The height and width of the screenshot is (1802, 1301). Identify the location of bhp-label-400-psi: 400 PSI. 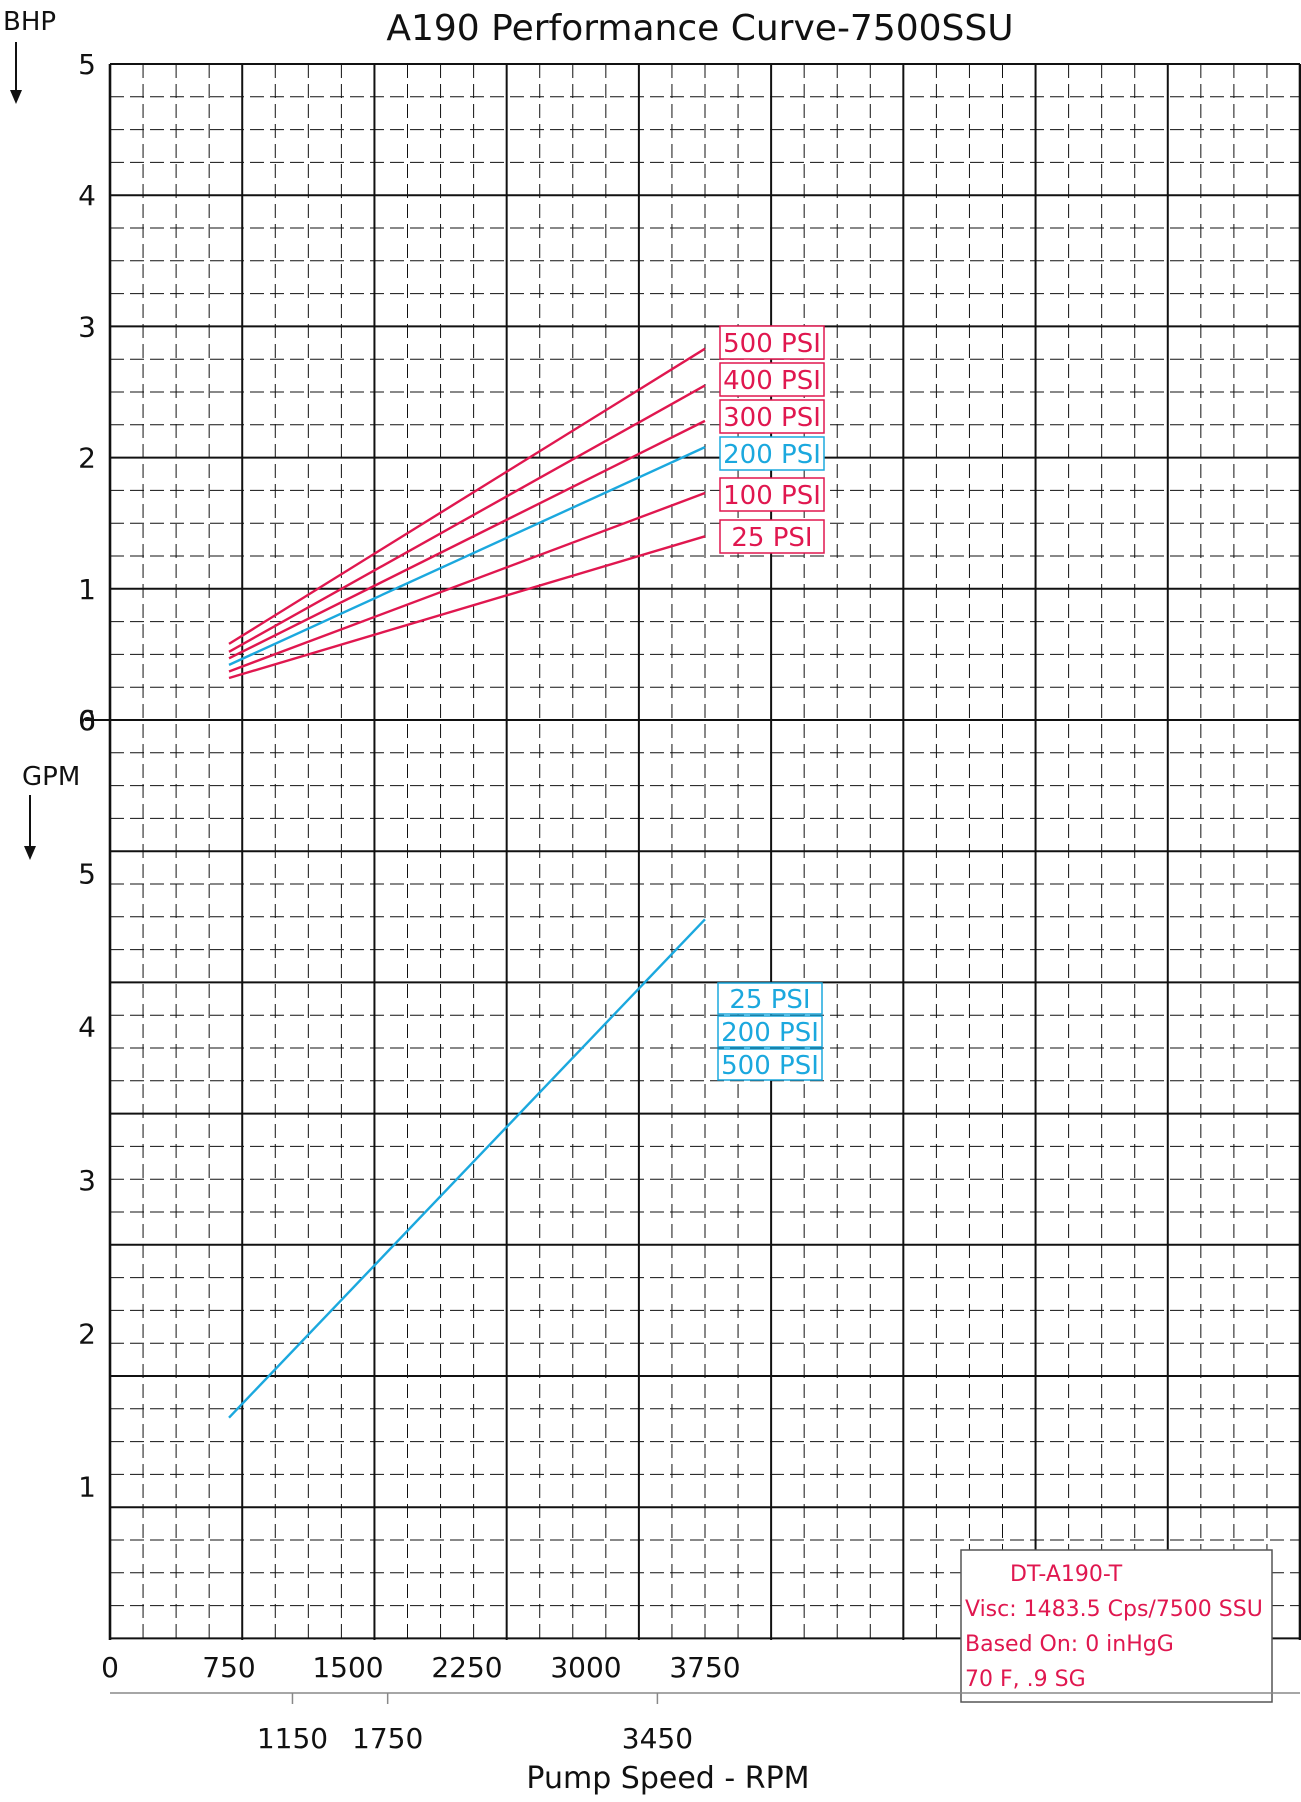
(772, 379).